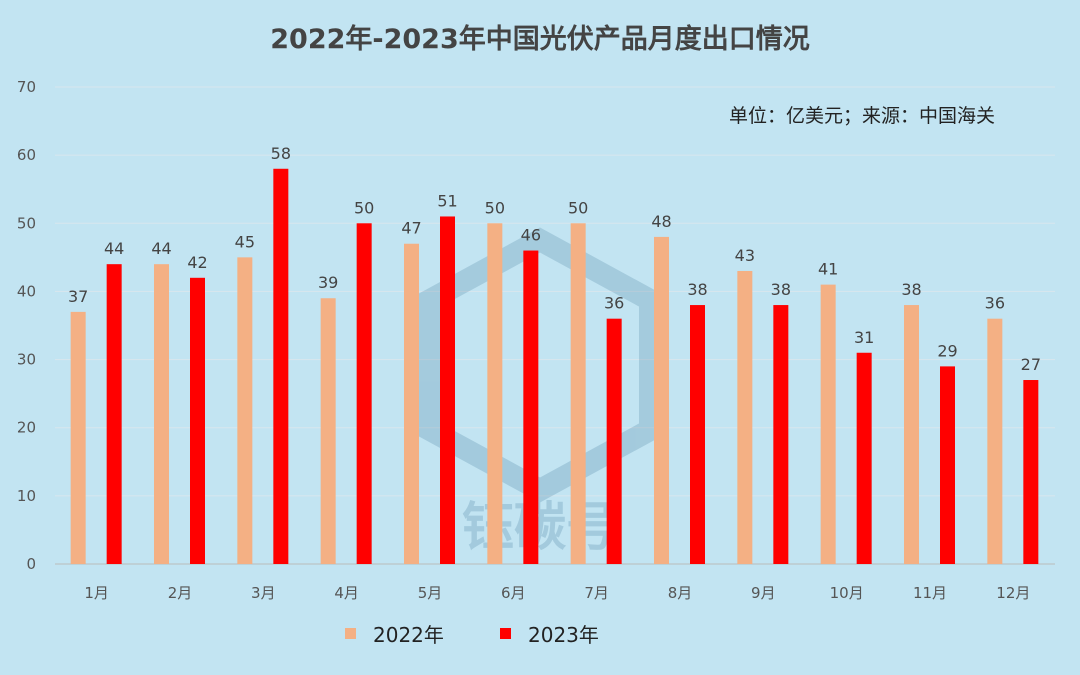 The height and width of the screenshot is (675, 1080). I want to click on legend-label: 2023年, so click(563, 635).